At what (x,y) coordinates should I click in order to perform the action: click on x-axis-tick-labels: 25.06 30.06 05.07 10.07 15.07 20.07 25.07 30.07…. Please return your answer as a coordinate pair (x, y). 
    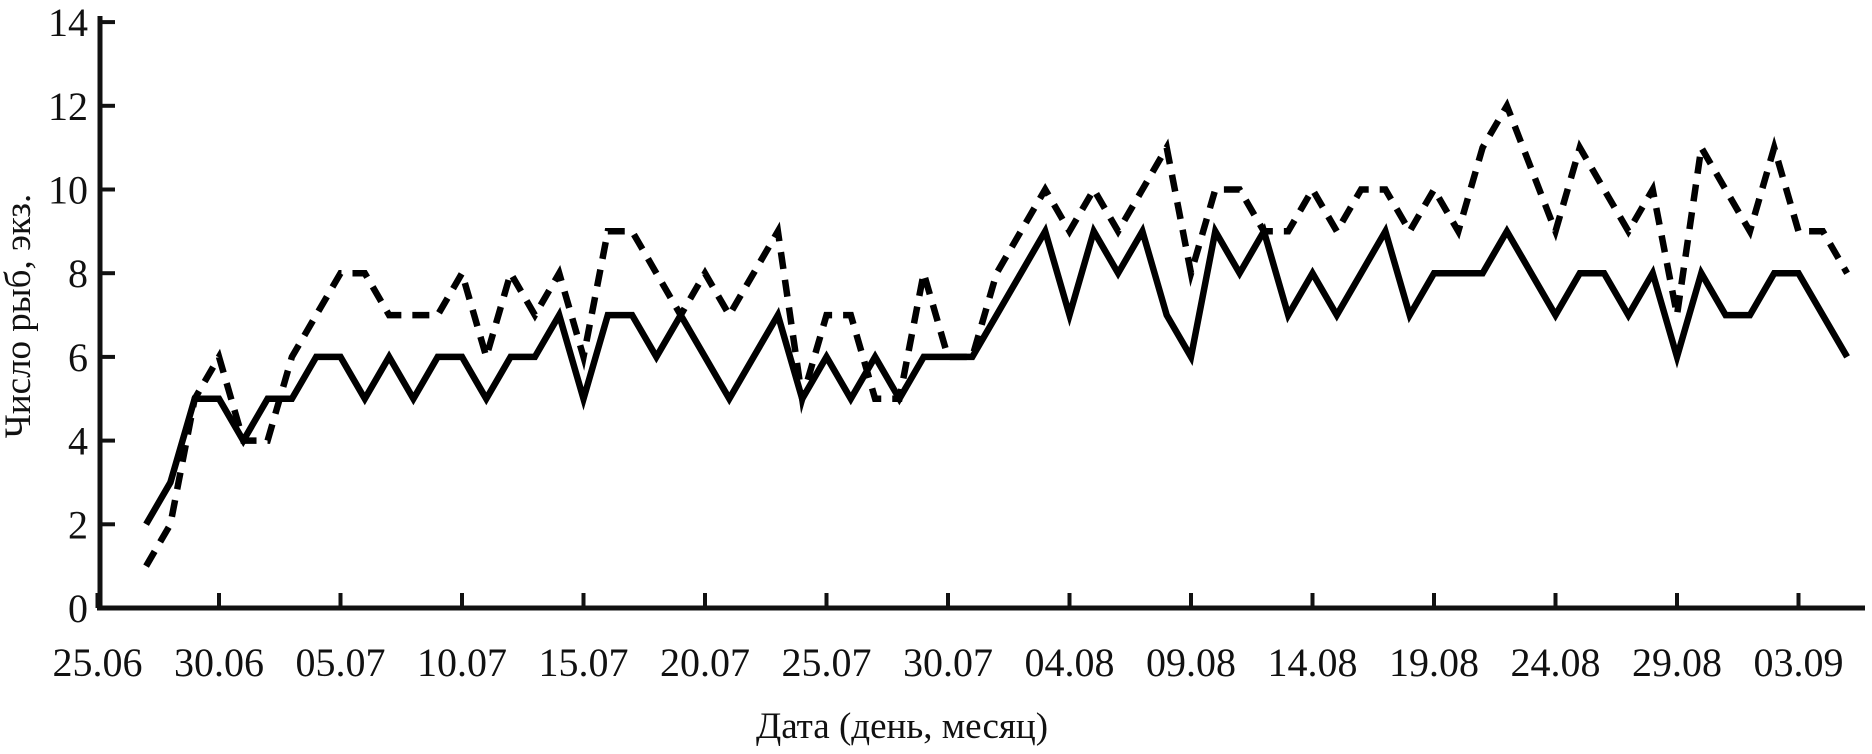
    Looking at the image, I should click on (948, 662).